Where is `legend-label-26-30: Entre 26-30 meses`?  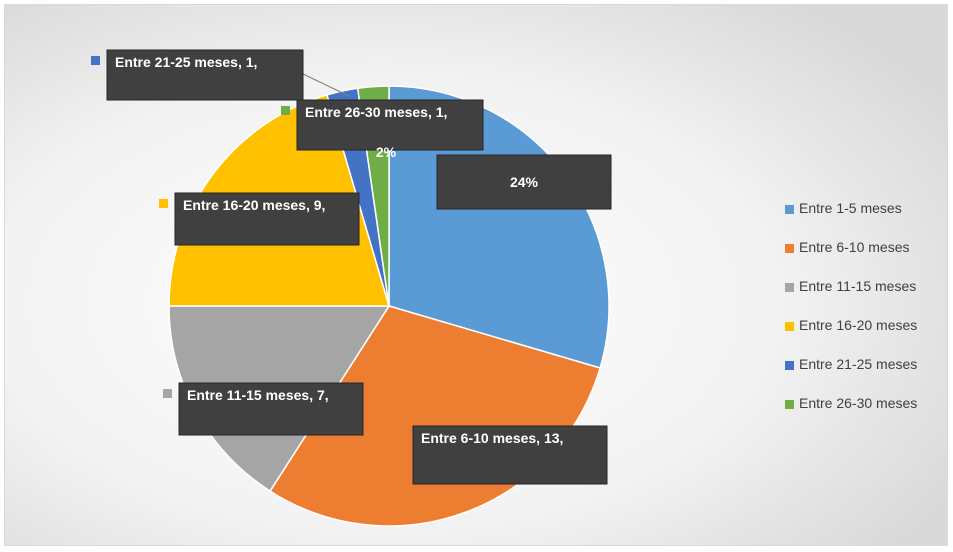
legend-label-26-30: Entre 26-30 meses is located at coordinates (858, 403).